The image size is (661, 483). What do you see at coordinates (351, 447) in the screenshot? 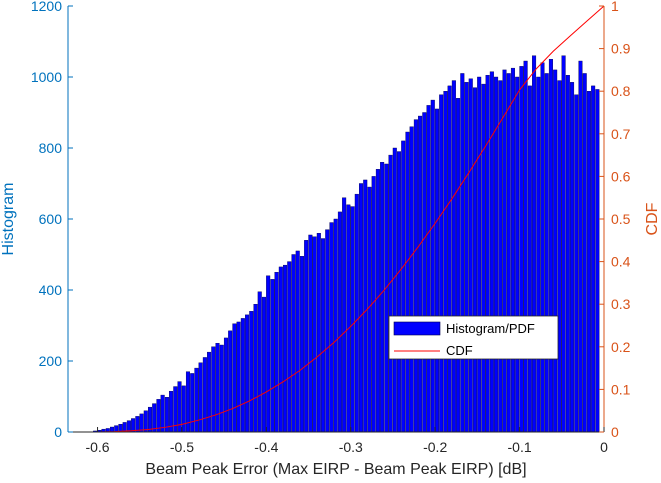
I see `x-tick-label: -0.3` at bounding box center [351, 447].